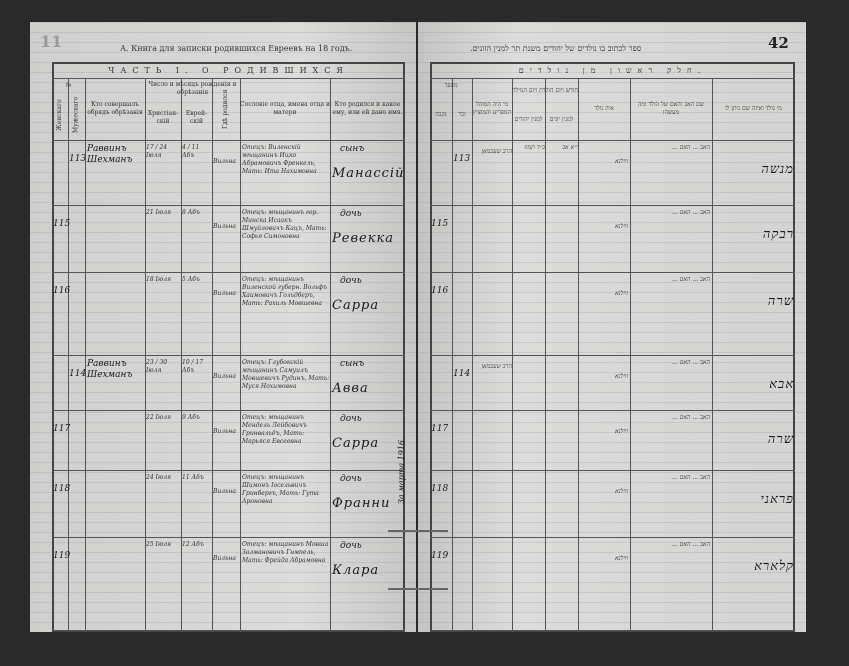 Image resolution: width=849 pixels, height=666 pixels. I want to click on col-jewish: למנין יהודים, so click(528, 119).